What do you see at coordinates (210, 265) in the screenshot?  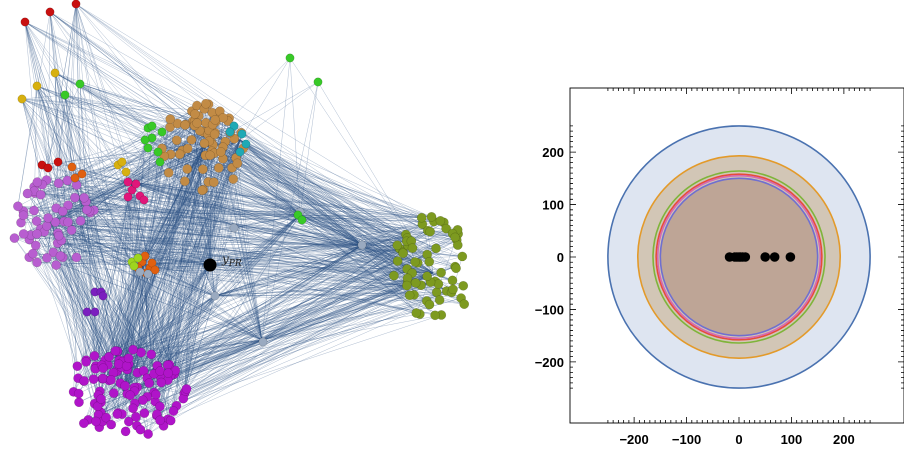 I see `network-node-ypr` at bounding box center [210, 265].